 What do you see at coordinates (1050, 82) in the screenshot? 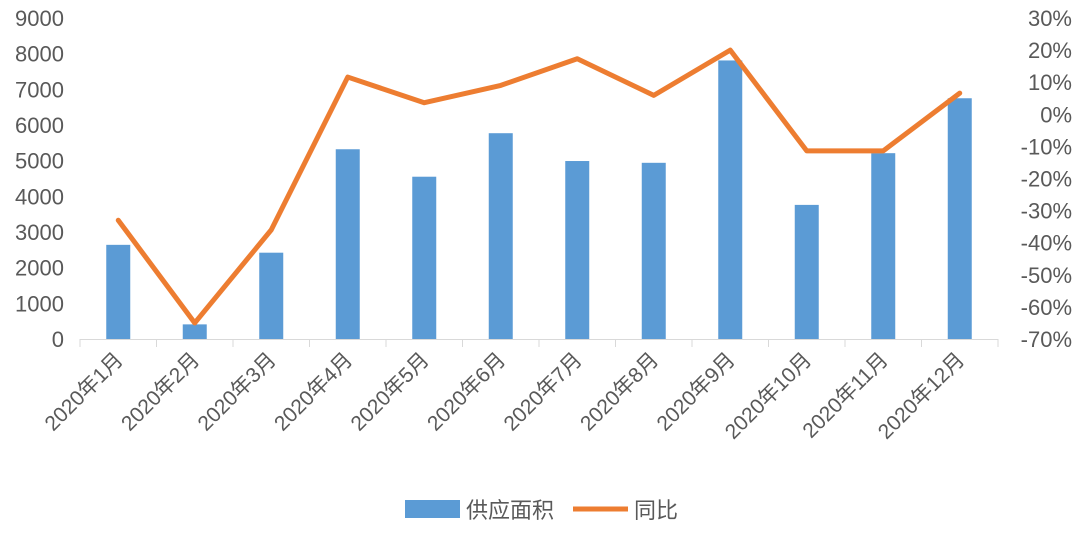
I see `right-tick-label: 10%` at bounding box center [1050, 82].